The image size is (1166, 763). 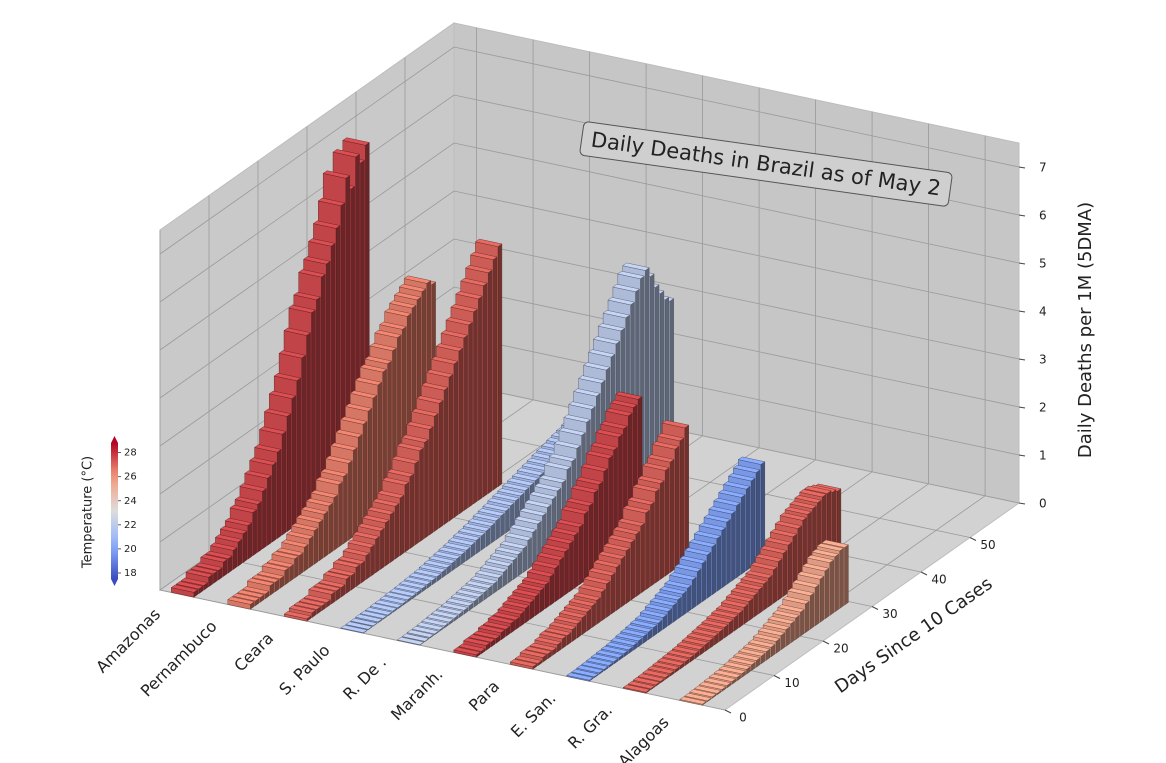 What do you see at coordinates (1043, 408) in the screenshot?
I see `z-tick-label: 2` at bounding box center [1043, 408].